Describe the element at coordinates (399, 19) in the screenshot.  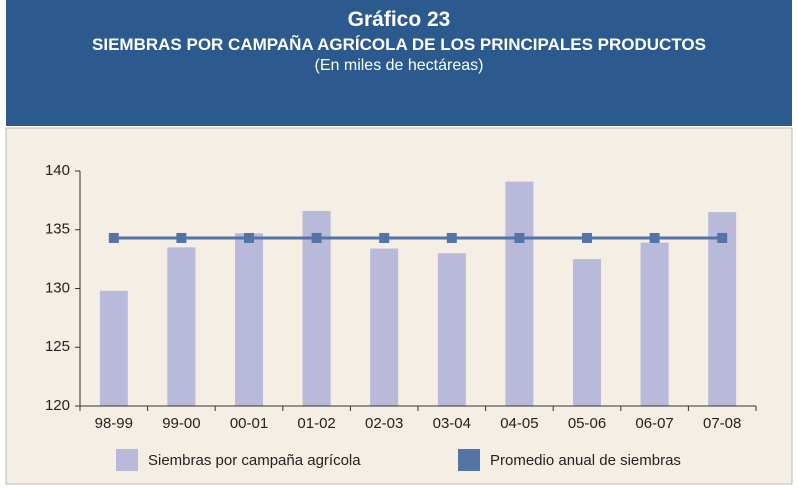
I see `chart-title: Gráfico 23` at that location.